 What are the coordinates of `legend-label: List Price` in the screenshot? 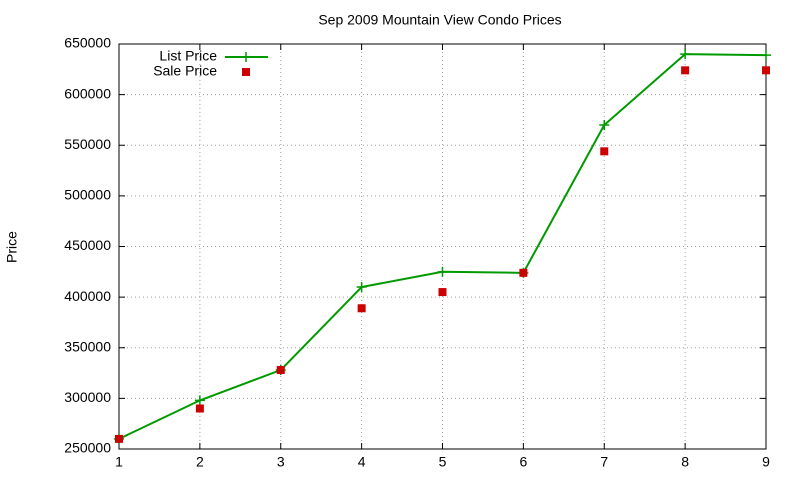 It's located at (188, 56).